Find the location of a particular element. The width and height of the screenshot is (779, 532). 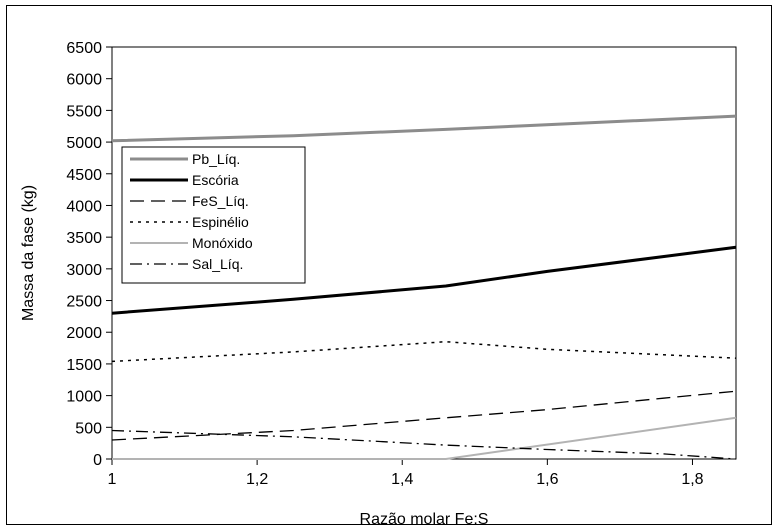

y-tick-label: 4000 is located at coordinates (84, 206).